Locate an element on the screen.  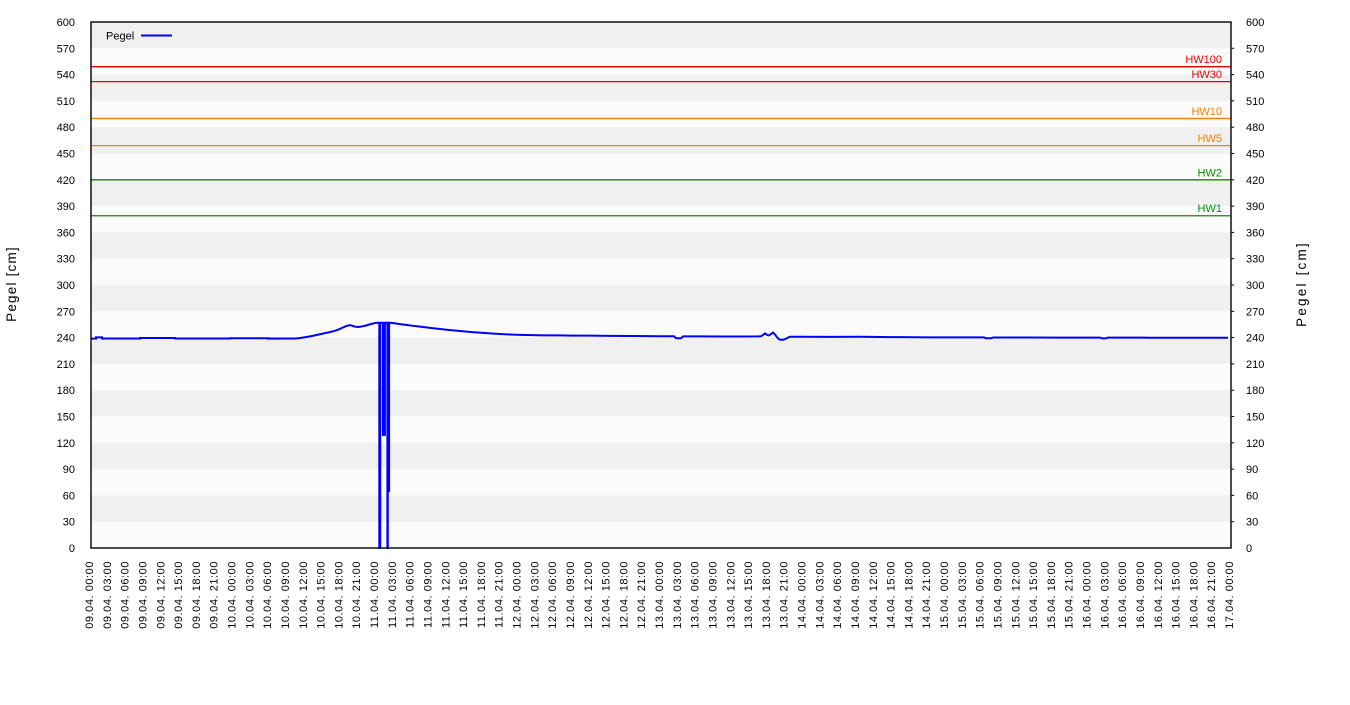
svg-text: 09.04. 03:00 is located at coordinates (108, 595).